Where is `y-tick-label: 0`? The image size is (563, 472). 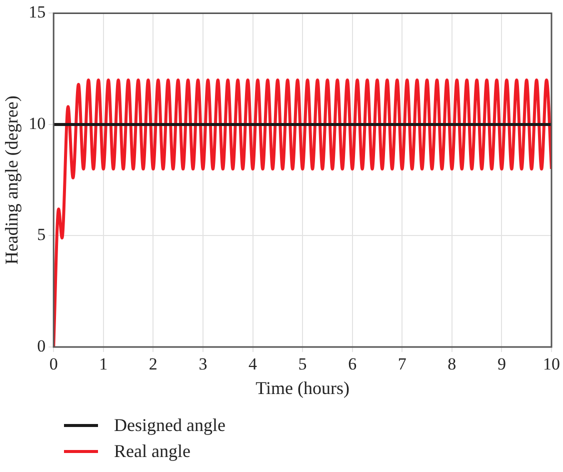
y-tick-label: 0 is located at coordinates (41, 346).